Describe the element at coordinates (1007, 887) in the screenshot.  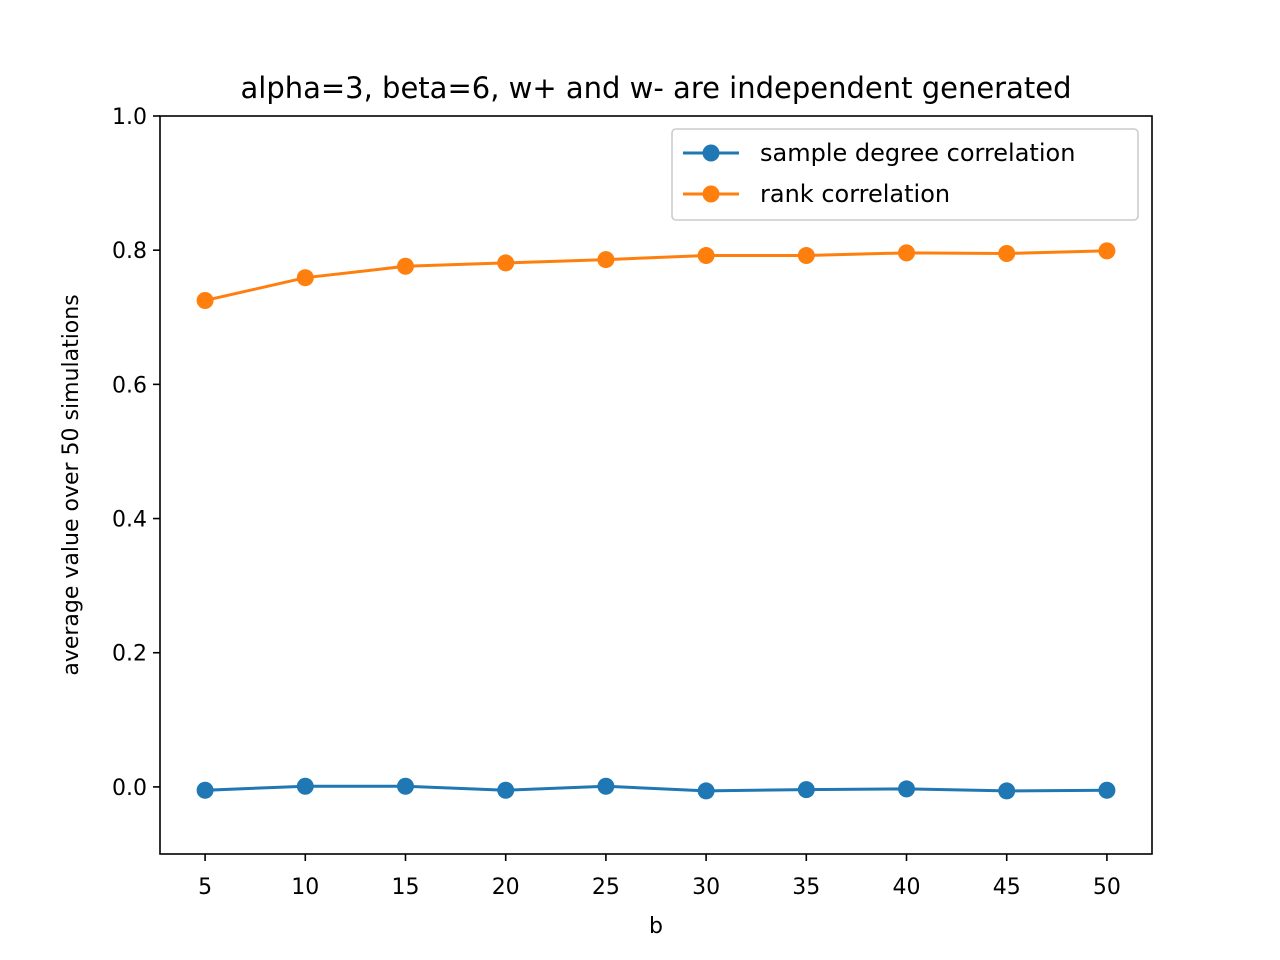
I see `x-tick-label: 45` at that location.